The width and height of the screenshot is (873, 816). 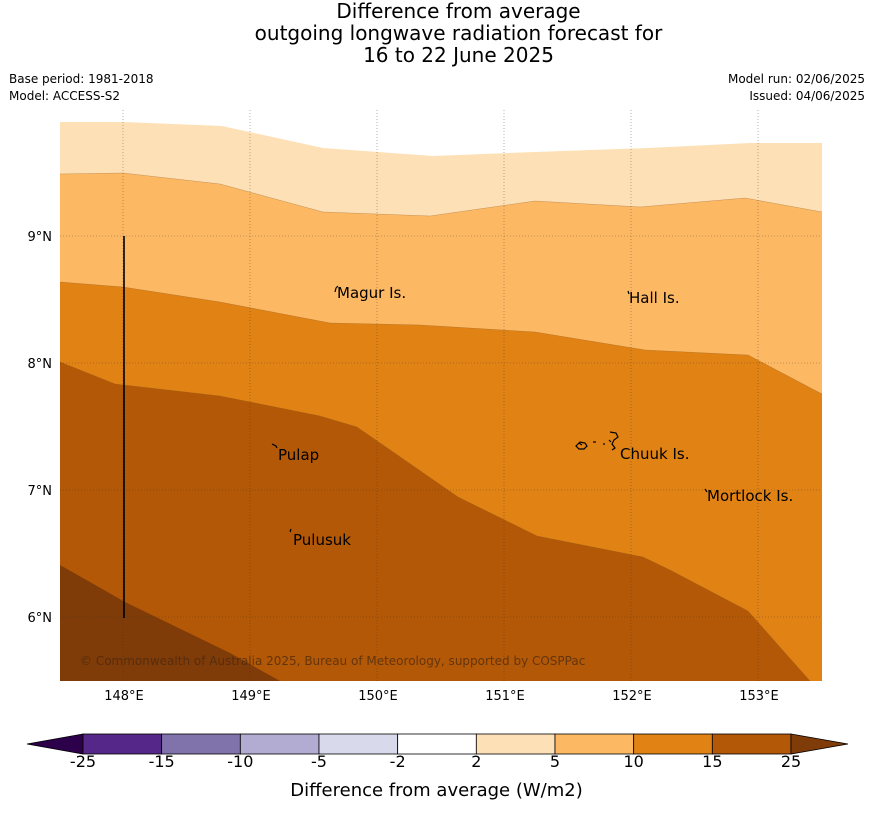 I want to click on label-mortlock: Mortlock Is., so click(x=750, y=496).